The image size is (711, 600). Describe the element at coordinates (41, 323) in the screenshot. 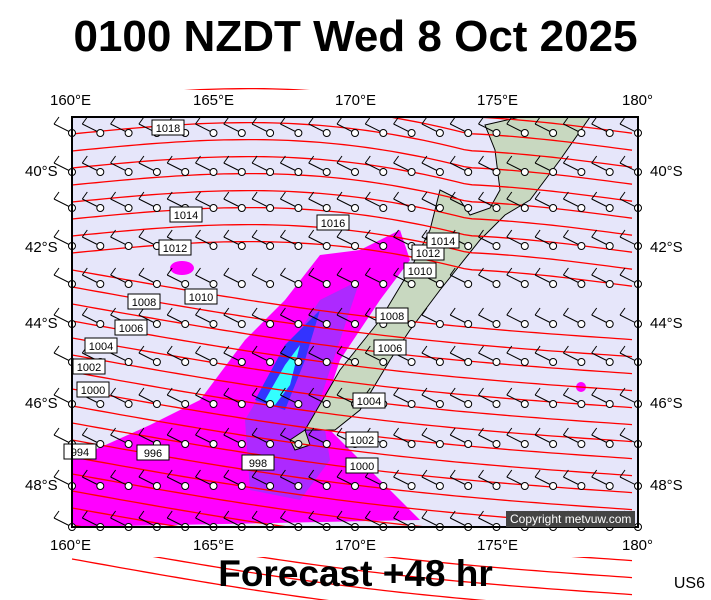

I see `lat-label: 44°S` at that location.